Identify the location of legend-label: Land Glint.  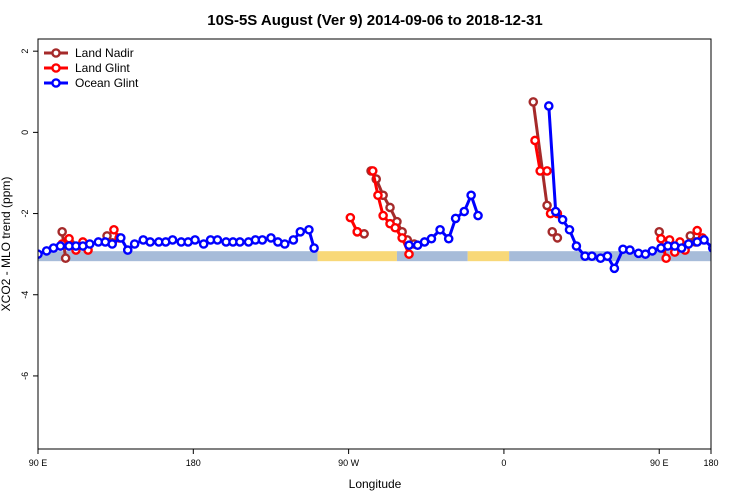
(102, 68).